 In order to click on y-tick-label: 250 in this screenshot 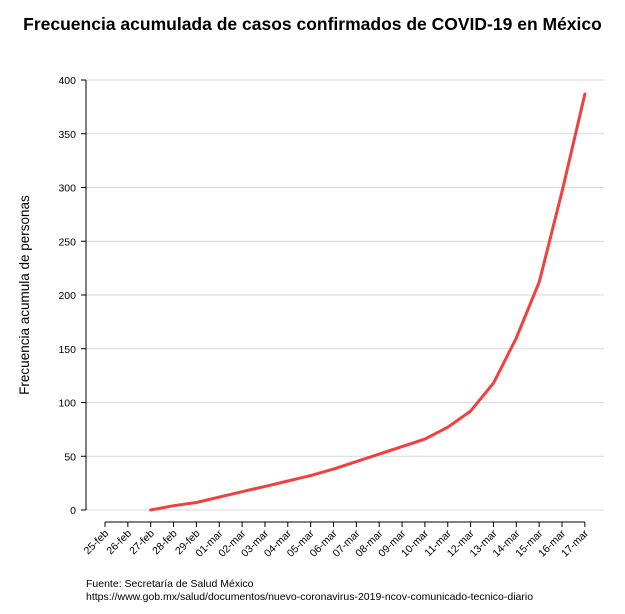, I will do `click(67, 242)`.